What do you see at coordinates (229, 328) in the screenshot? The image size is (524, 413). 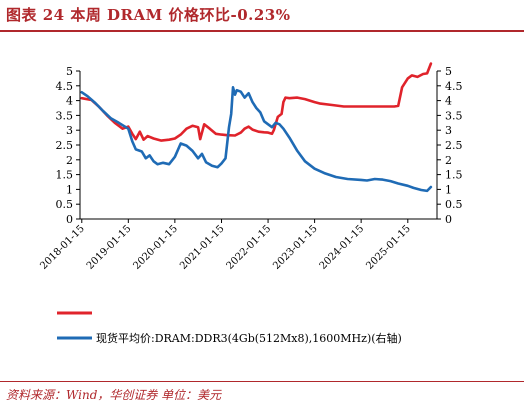 I see `legend: 现货平均价:DRAM:DDR3(4Gb(512Mx8),1600MHz)(右轴)` at bounding box center [229, 328].